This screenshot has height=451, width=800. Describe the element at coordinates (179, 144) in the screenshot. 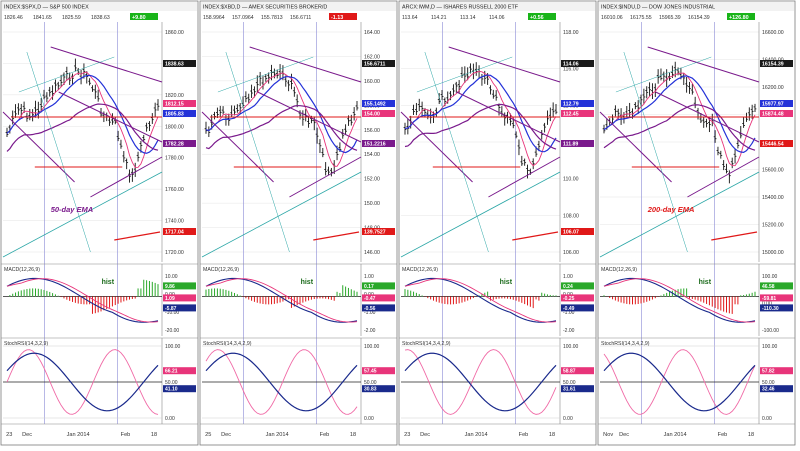

I see `price-tag: 1782.28` at that location.